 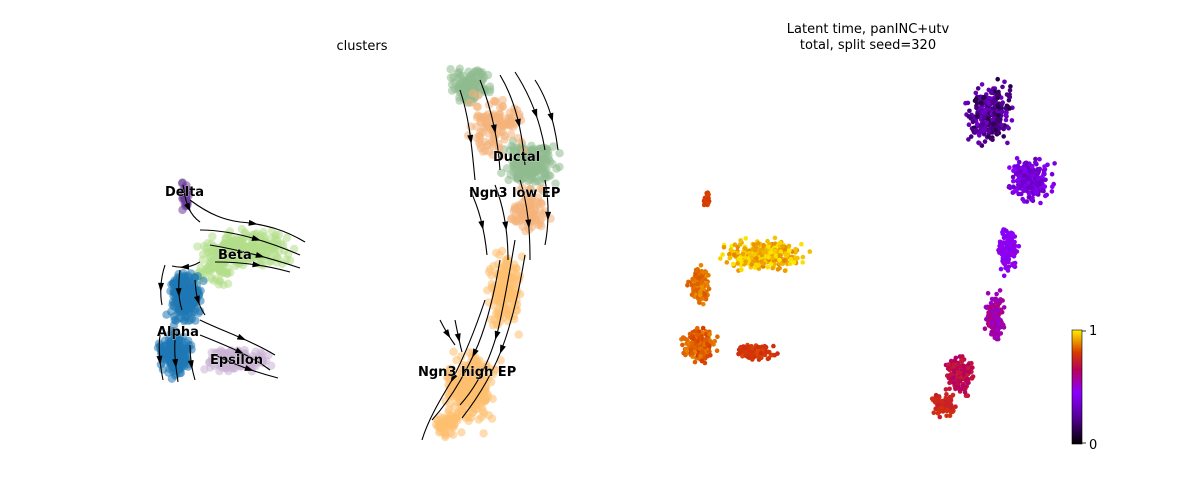 What do you see at coordinates (1093, 331) in the screenshot?
I see `colorbar-max-label: 1` at bounding box center [1093, 331].